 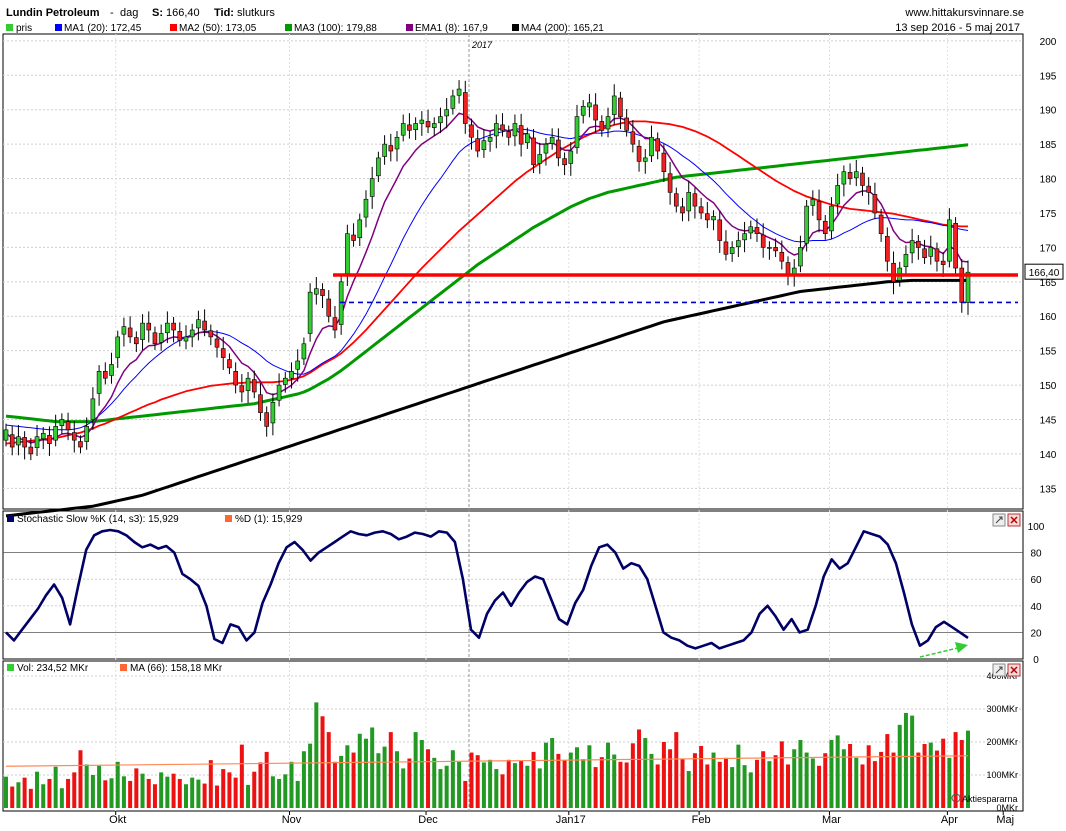 I want to click on stochastic-tick-label: 80, so click(x=1036, y=554).